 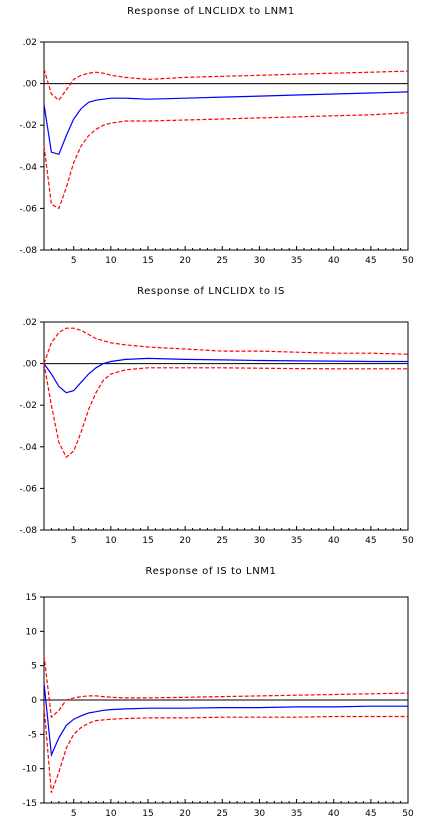 What do you see at coordinates (29, 804) in the screenshot?
I see `y-tick-label: -15` at bounding box center [29, 804].